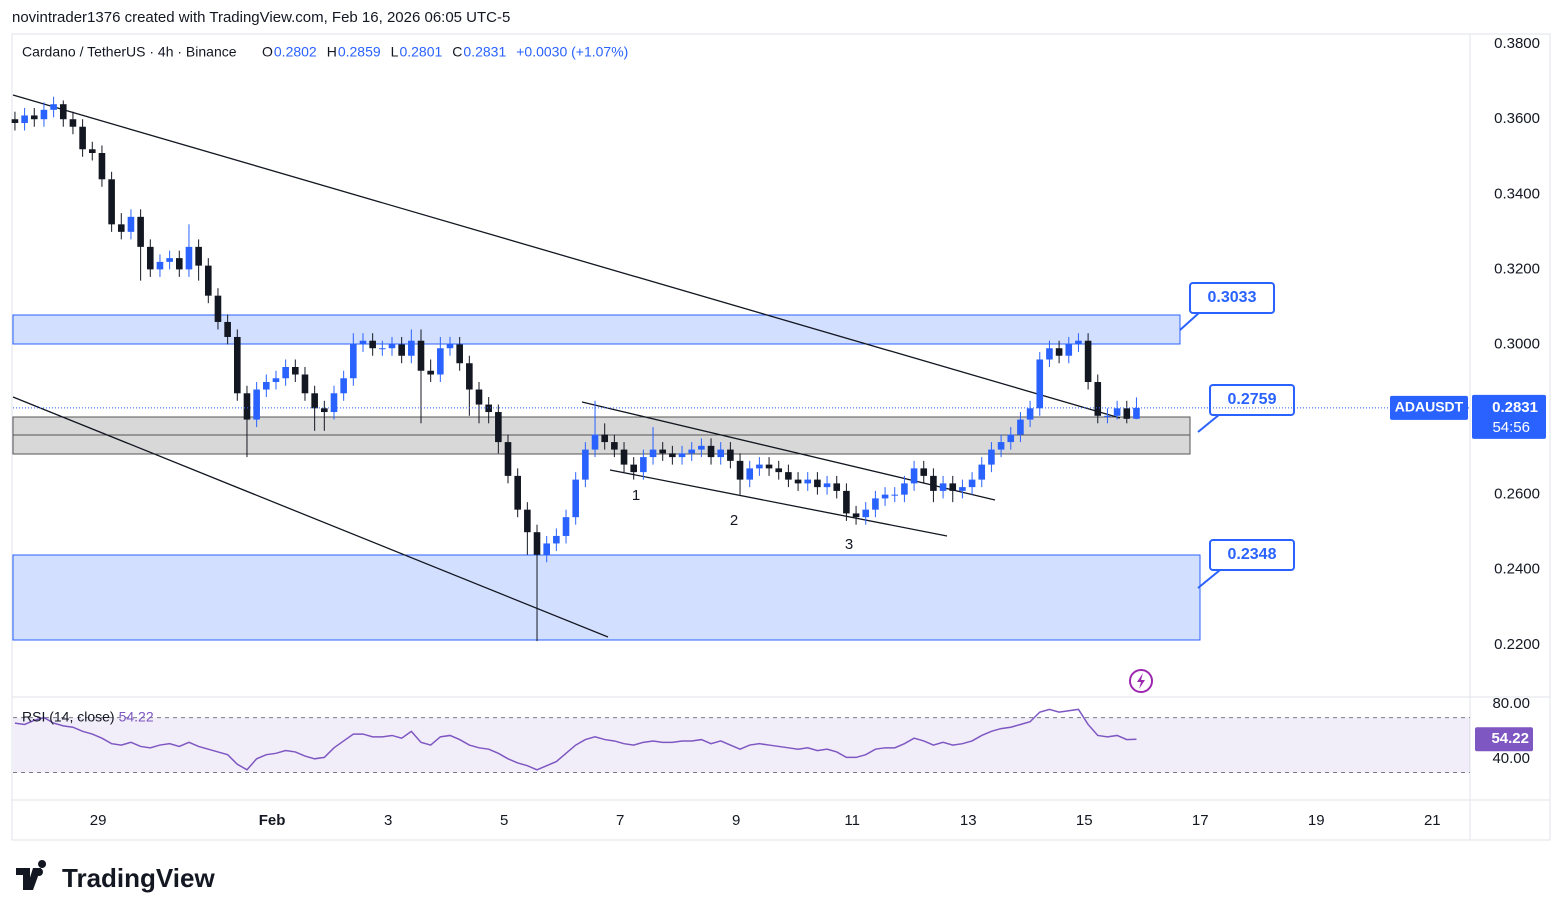 The width and height of the screenshot is (1563, 921). Describe the element at coordinates (1515, 407) in the screenshot. I see `price-tag-text: 0.2831` at that location.